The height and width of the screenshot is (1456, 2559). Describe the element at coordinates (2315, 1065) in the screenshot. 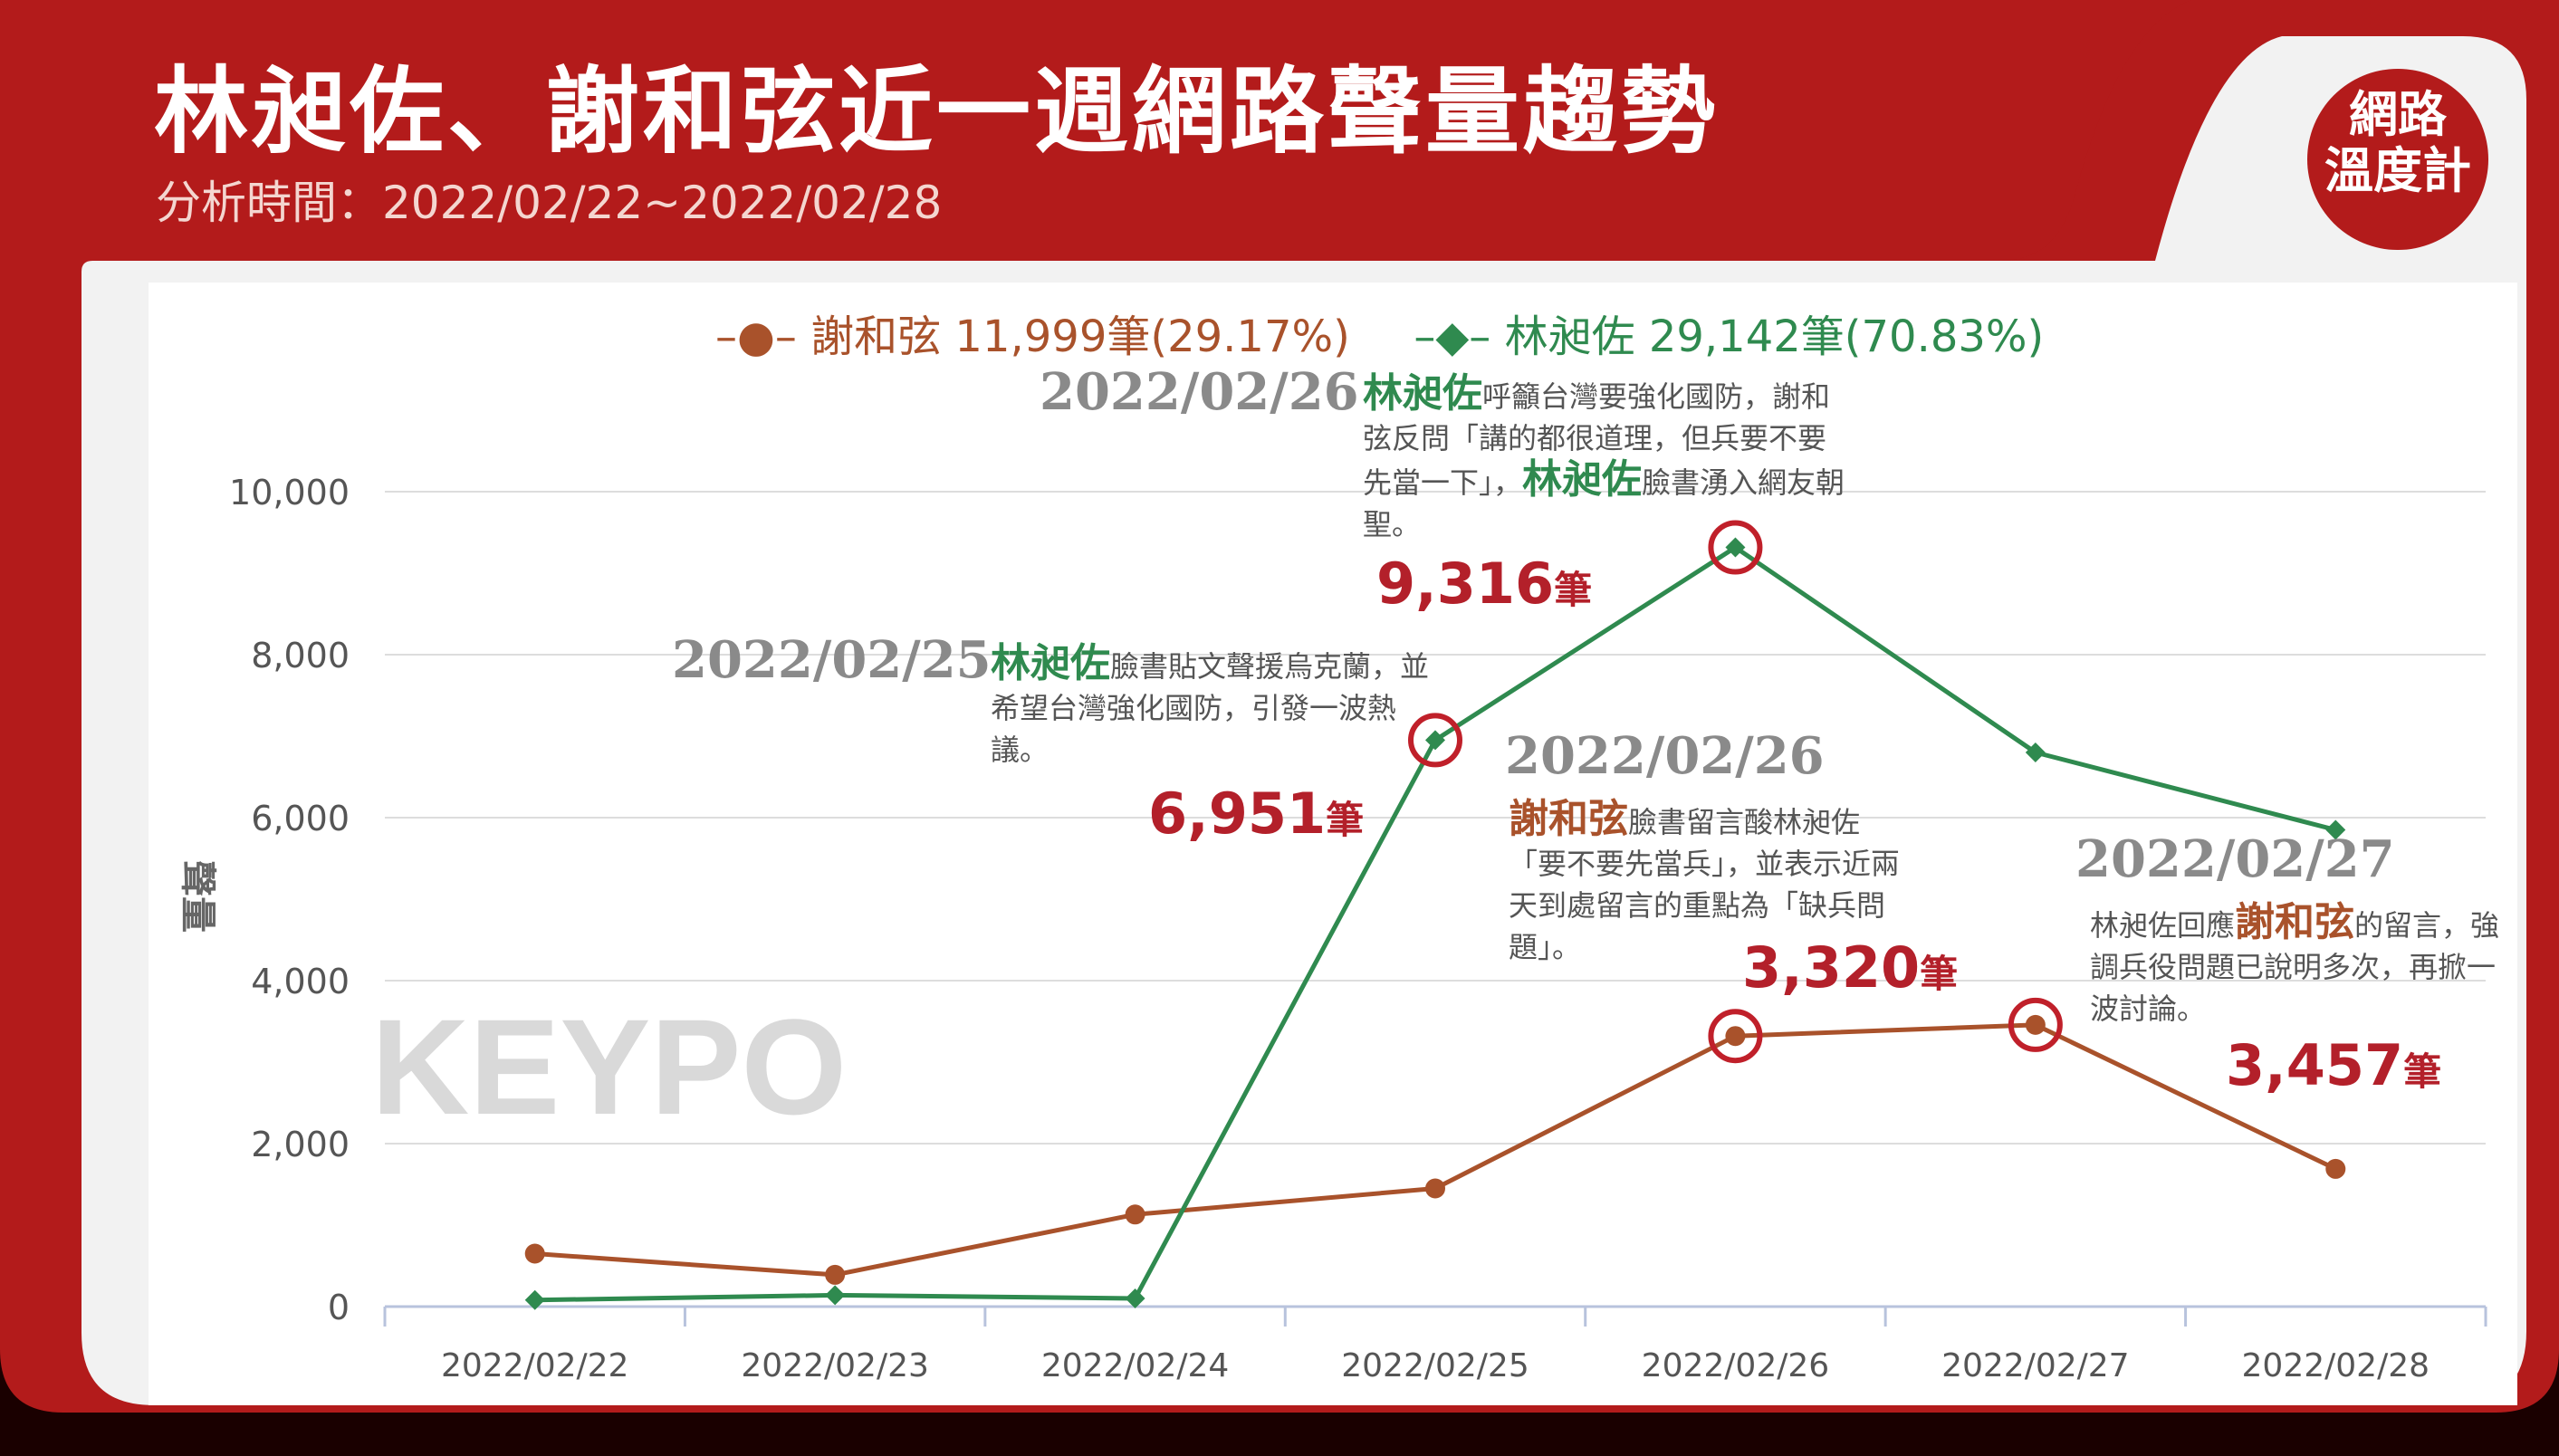

I see `value-number: 3,457` at that location.